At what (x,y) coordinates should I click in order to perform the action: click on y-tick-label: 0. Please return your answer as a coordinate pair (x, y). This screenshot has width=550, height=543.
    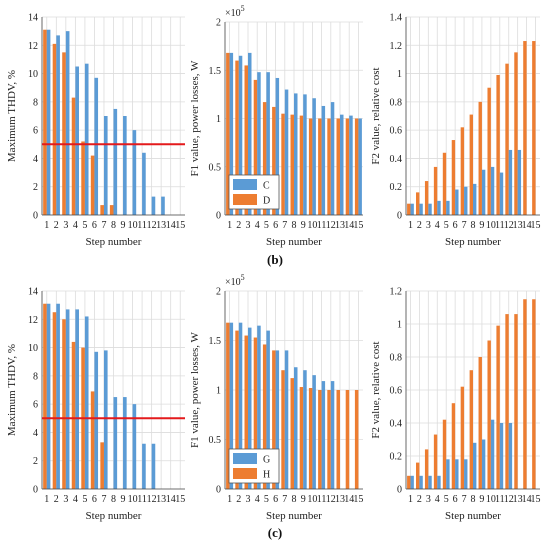
    Looking at the image, I should click on (399, 490).